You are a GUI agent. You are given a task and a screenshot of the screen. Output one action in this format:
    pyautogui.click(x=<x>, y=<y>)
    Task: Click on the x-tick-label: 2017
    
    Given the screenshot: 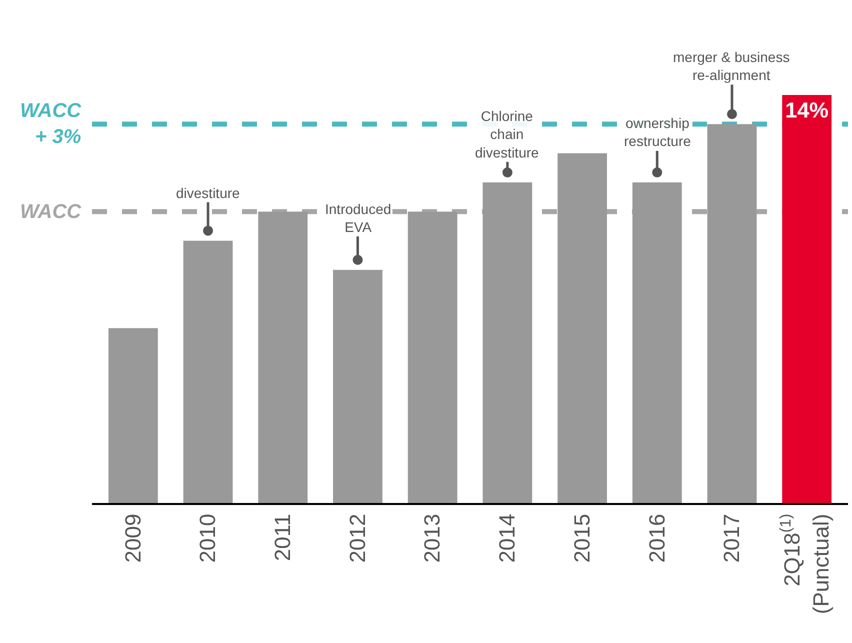 What is the action you would take?
    pyautogui.click(x=731, y=538)
    